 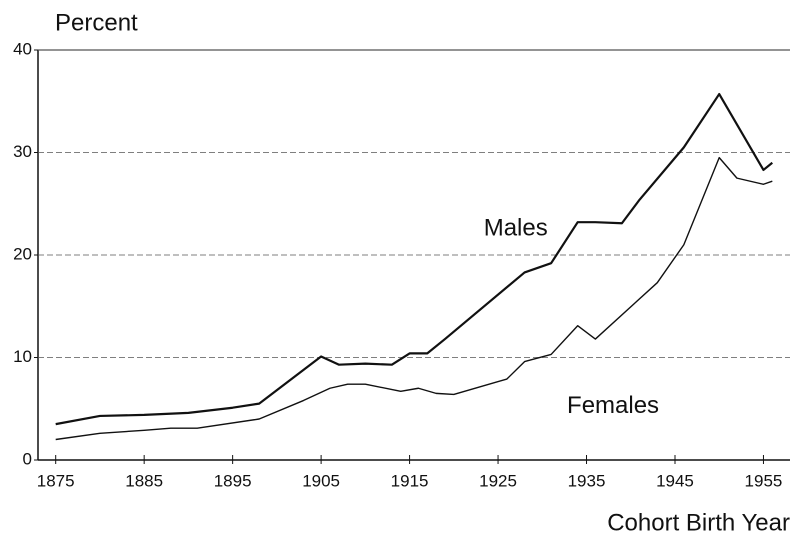 What do you see at coordinates (144, 480) in the screenshot?
I see `x-tick-label: 1885` at bounding box center [144, 480].